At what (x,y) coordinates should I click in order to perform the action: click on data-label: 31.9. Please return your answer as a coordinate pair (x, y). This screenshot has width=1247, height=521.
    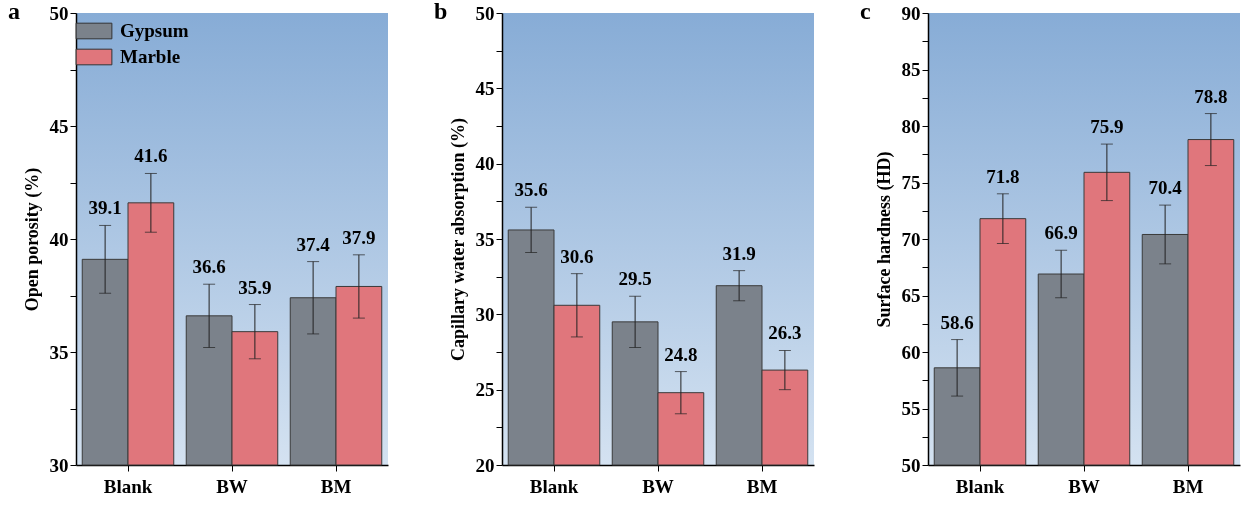
    Looking at the image, I should click on (739, 253).